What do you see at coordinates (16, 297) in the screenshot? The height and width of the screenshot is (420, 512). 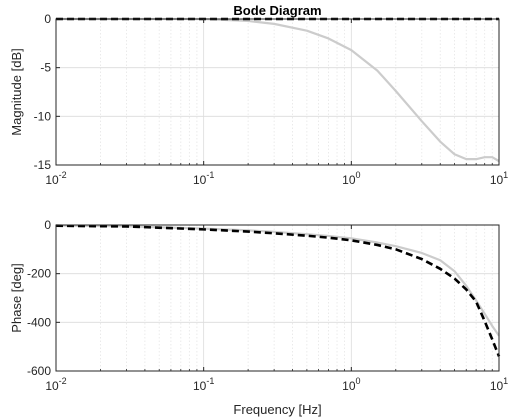 I see `y-axis-label: Phase [deg]` at bounding box center [16, 297].